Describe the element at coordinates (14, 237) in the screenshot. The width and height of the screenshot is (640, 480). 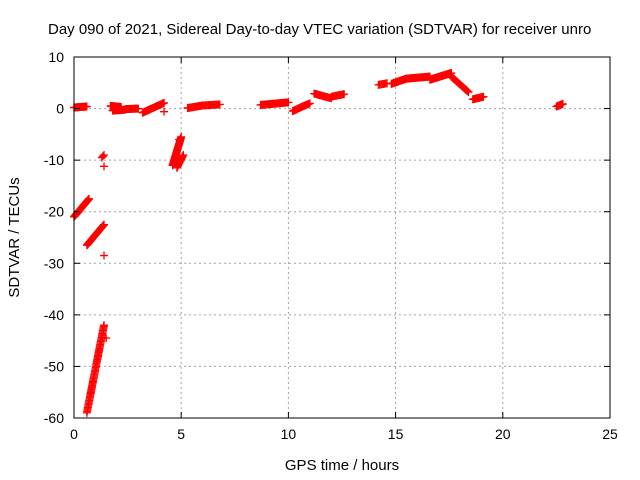
I see `y-axis-title: SDTVAR / TECUs` at that location.